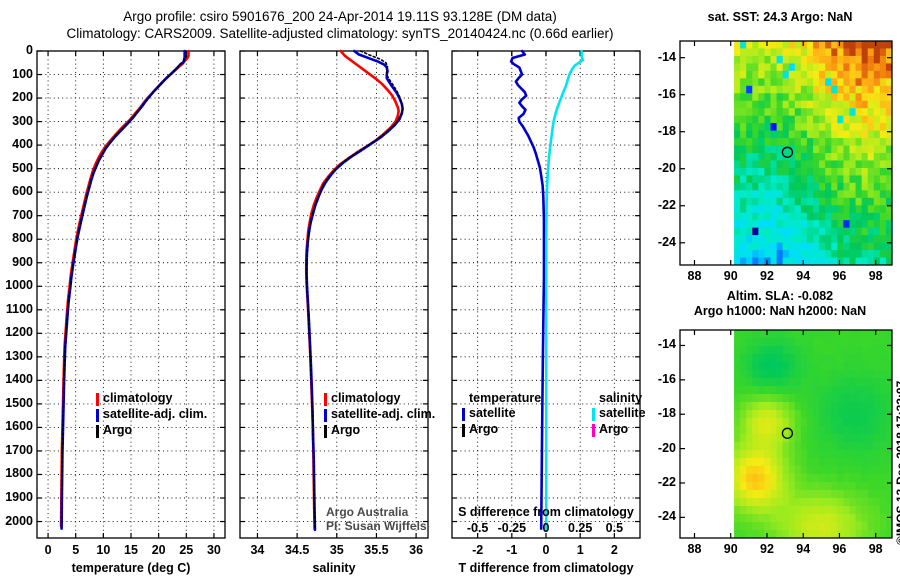  Describe the element at coordinates (19, 285) in the screenshot. I see `depth-tick-1000: 1000` at that location.